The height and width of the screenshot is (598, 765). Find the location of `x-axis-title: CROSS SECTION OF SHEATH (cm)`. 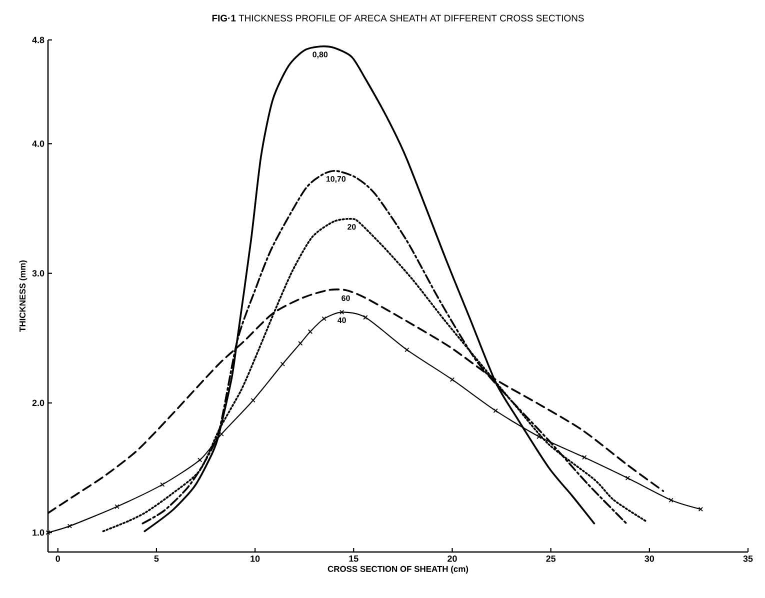

x-axis-title: CROSS SECTION OF SHEATH (cm) is located at coordinates (398, 570).